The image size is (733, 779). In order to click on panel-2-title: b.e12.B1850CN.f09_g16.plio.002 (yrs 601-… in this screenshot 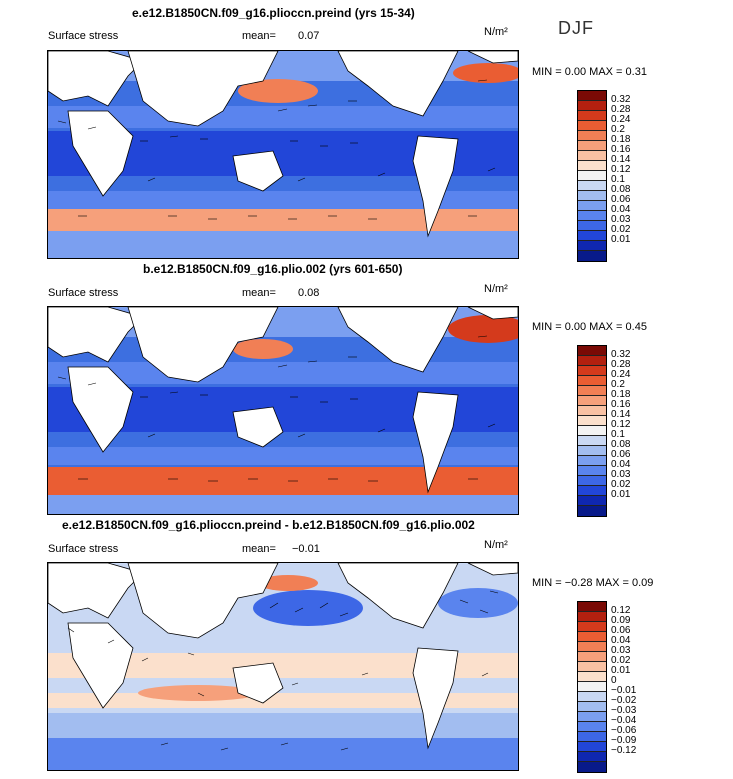, I will do `click(273, 269)`.